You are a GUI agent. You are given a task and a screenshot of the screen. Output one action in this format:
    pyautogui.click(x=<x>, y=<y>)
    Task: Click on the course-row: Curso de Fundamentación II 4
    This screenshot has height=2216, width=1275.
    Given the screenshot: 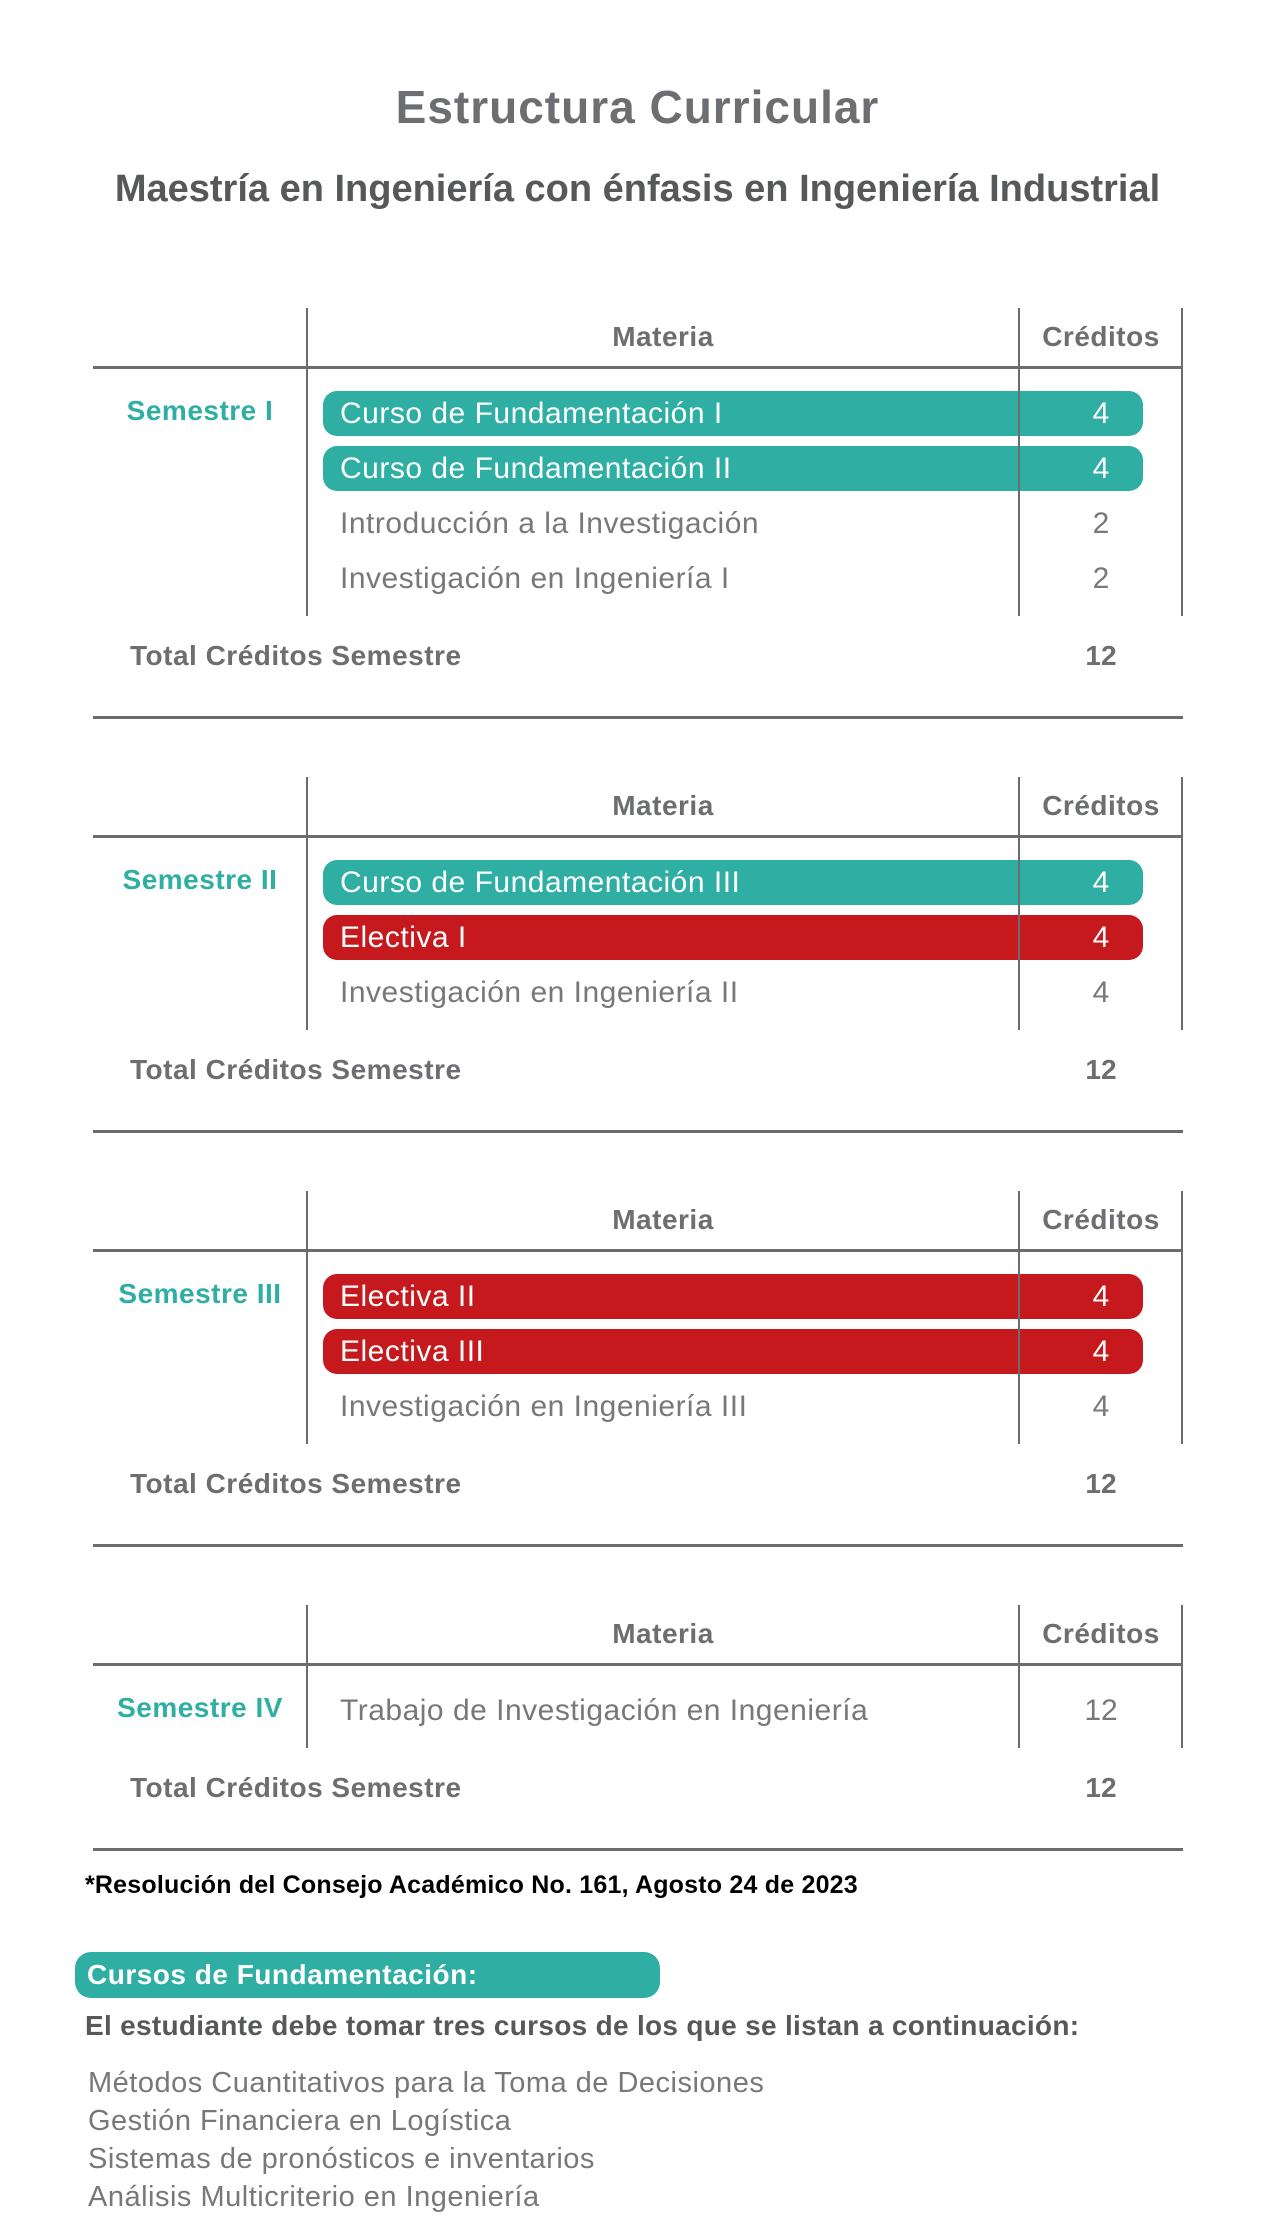 What is the action you would take?
    pyautogui.click(x=638, y=468)
    